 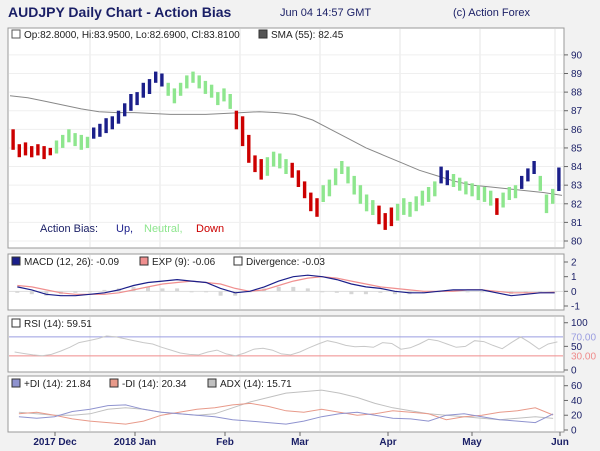 What do you see at coordinates (577, 55) in the screenshot?
I see `price-y-tick-label: 90` at bounding box center [577, 55].